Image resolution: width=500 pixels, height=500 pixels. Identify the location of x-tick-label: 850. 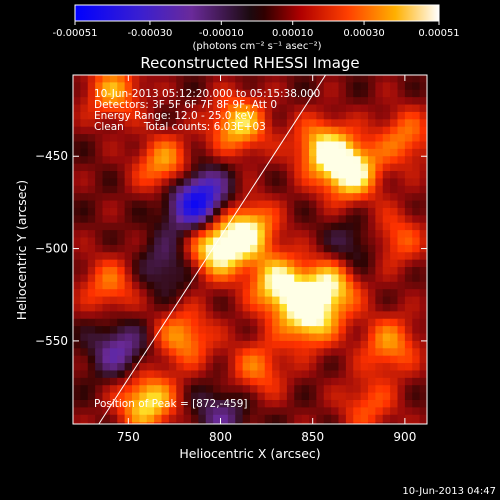
(312, 437).